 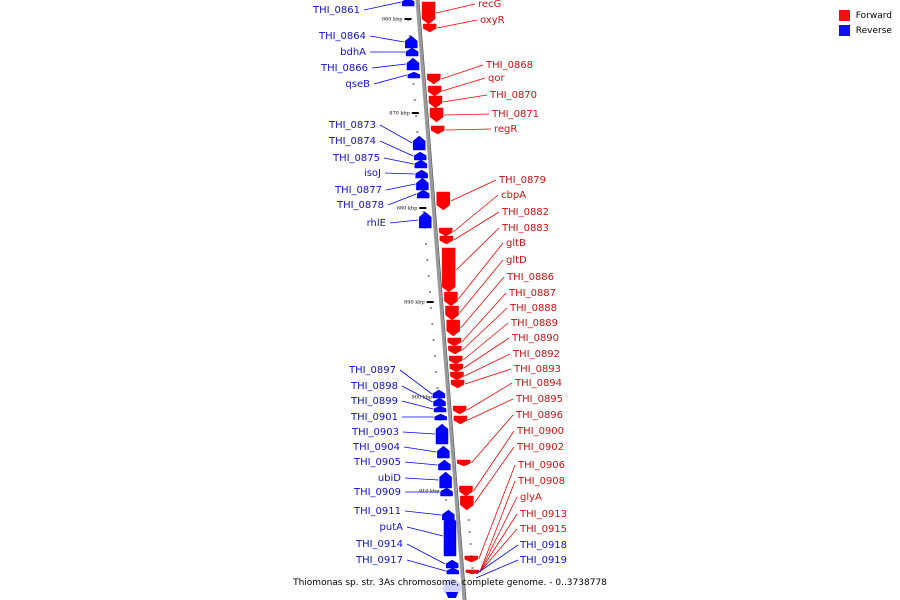 What do you see at coordinates (534, 323) in the screenshot?
I see `forward-gene-label: THI_0889` at bounding box center [534, 323].